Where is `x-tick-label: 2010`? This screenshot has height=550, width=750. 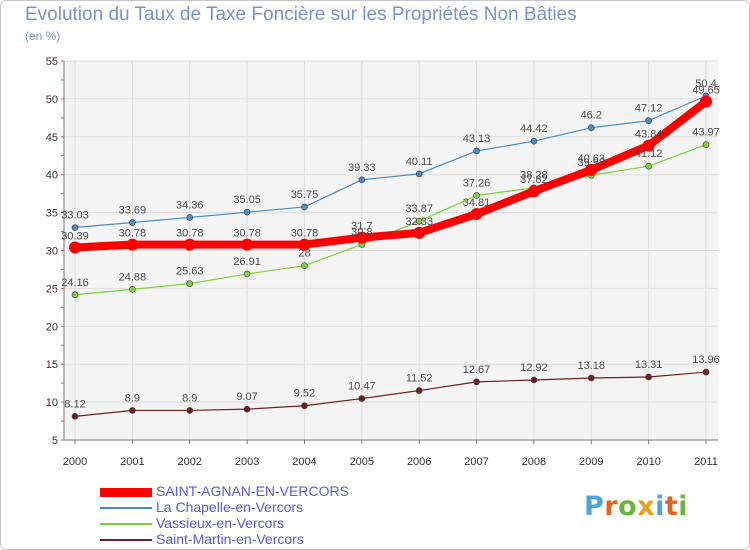 x-tick-label: 2010 is located at coordinates (648, 462).